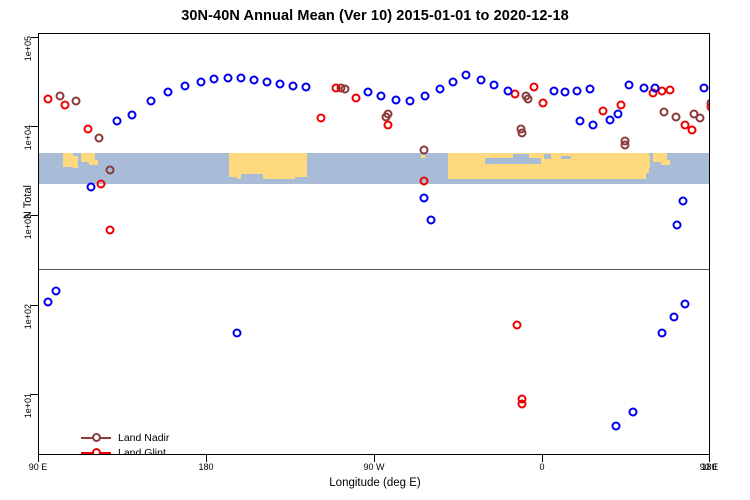 The height and width of the screenshot is (500, 750). Describe the element at coordinates (252, 177) in the screenshot. I see `sea-gulf-of-mexico` at that location.